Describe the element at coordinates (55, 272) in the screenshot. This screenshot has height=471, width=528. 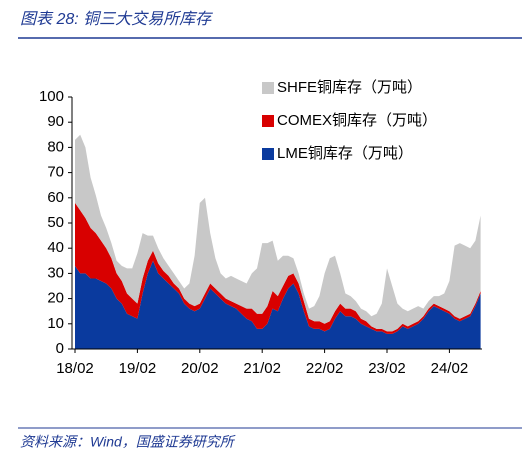
I see `y-tick-label: 30` at that location.